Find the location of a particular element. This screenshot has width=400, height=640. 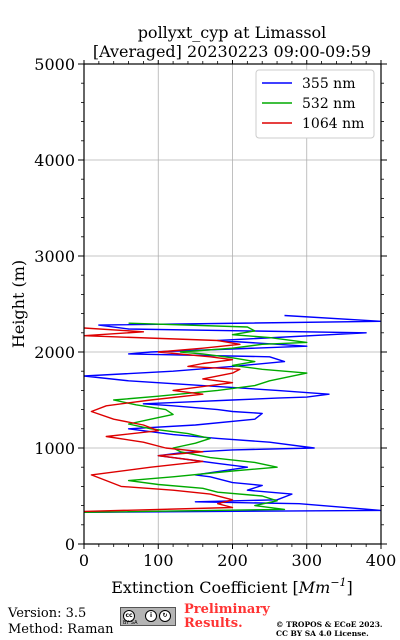

y-tick-label: 5000 is located at coordinates (54, 64).